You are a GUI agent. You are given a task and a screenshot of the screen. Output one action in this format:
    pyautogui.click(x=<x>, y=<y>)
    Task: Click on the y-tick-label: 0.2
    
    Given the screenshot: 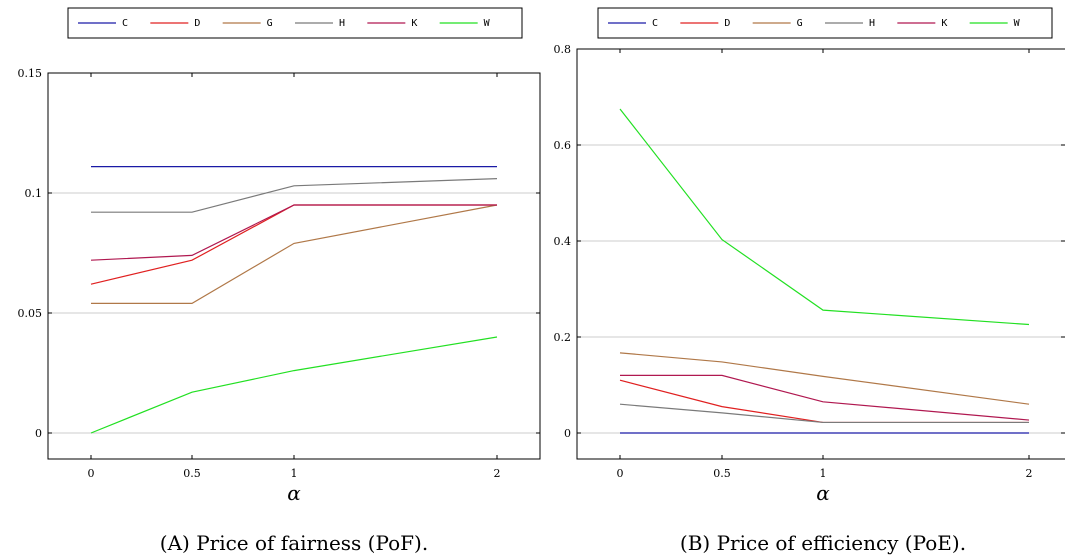 What is the action you would take?
    pyautogui.click(x=563, y=337)
    